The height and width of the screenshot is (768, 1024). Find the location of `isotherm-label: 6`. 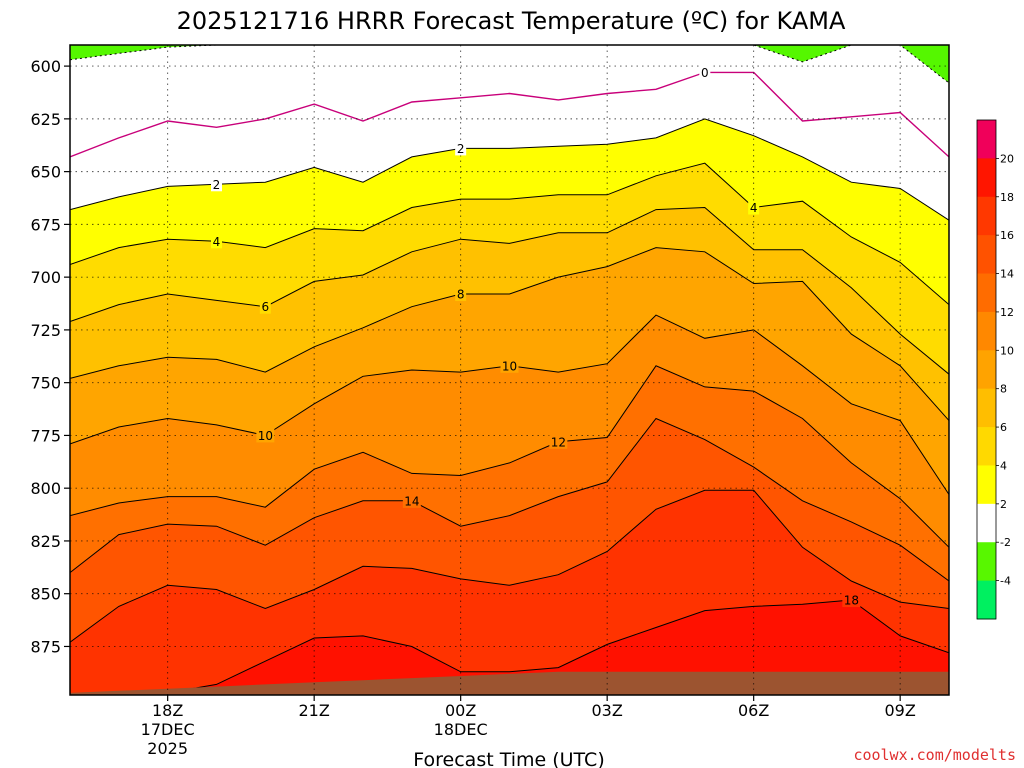

isotherm-label: 6 is located at coordinates (266, 307).